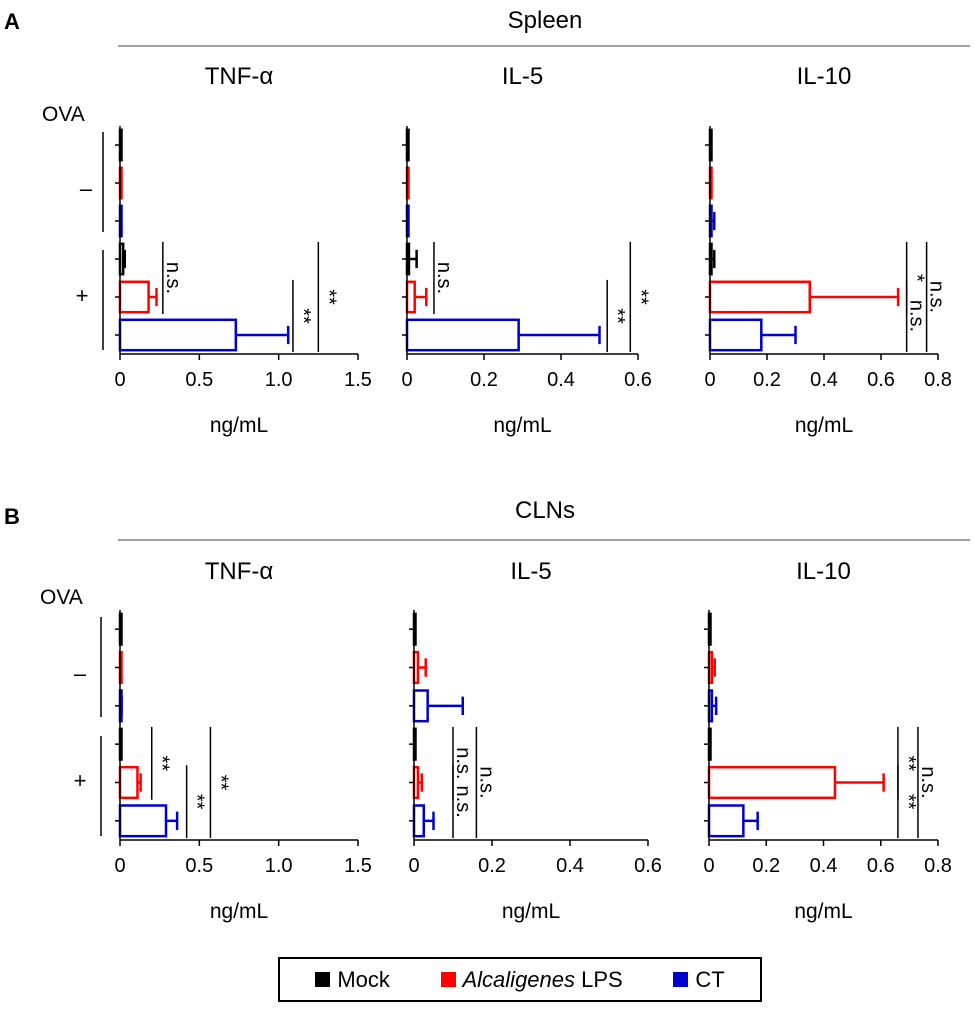  I want to click on legend-item-mock: Mock, so click(352, 980).